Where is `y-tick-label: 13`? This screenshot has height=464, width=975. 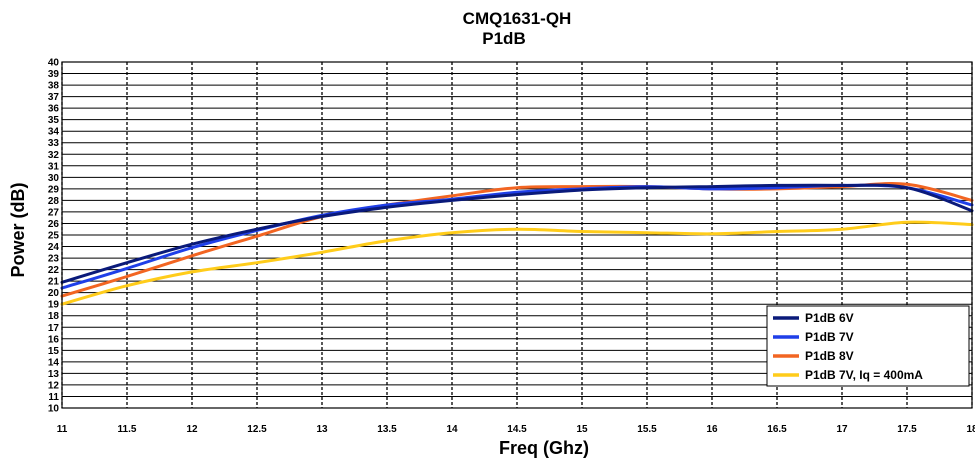 y-tick-label: 13 is located at coordinates (54, 374).